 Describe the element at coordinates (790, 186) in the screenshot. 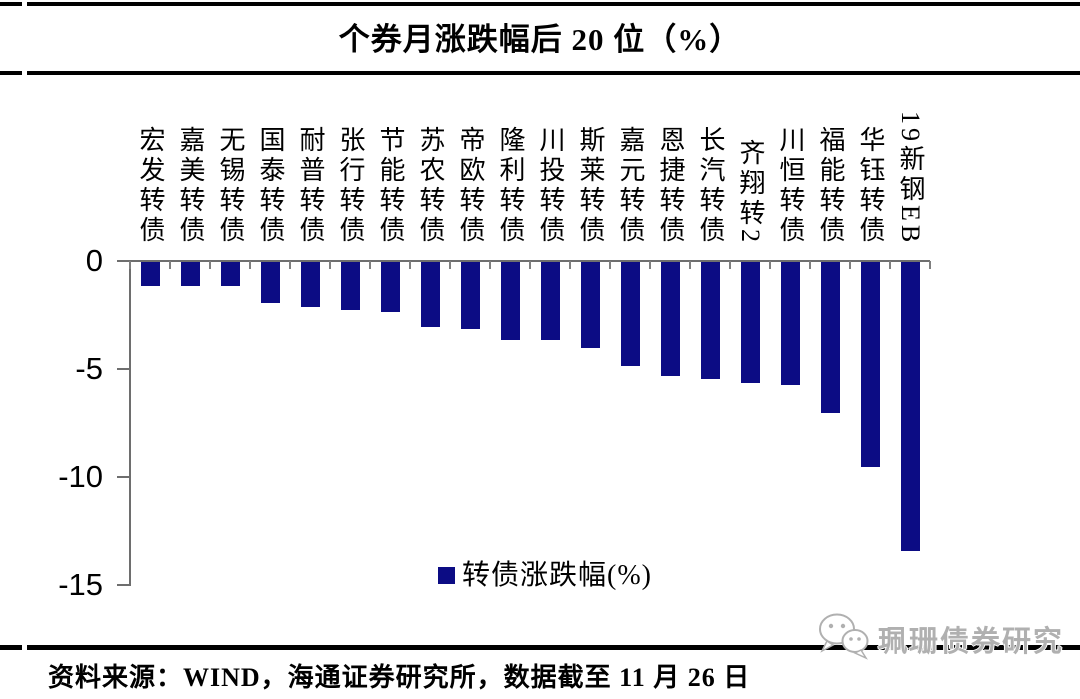

I see `category-label: 川恒转债` at that location.